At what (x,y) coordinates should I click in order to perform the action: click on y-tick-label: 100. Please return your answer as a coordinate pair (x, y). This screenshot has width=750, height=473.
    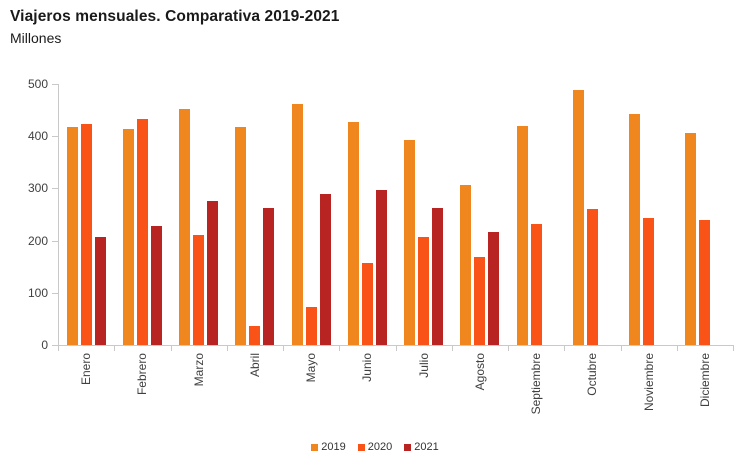
    Looking at the image, I should click on (37, 292).